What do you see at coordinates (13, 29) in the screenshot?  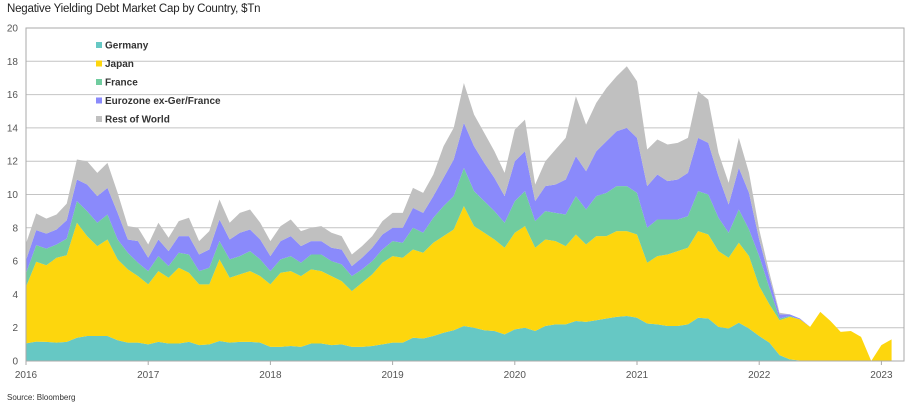 I see `y-tick-label: 20` at bounding box center [13, 29].